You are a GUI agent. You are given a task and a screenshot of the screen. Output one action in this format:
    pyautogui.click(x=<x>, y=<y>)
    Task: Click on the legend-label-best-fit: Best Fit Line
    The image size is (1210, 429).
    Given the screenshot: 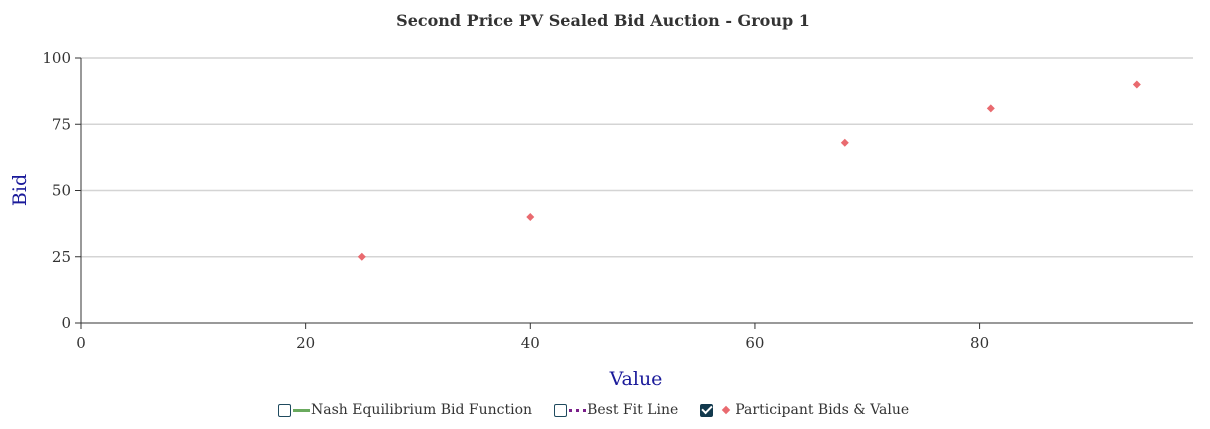 What is the action you would take?
    pyautogui.click(x=633, y=410)
    